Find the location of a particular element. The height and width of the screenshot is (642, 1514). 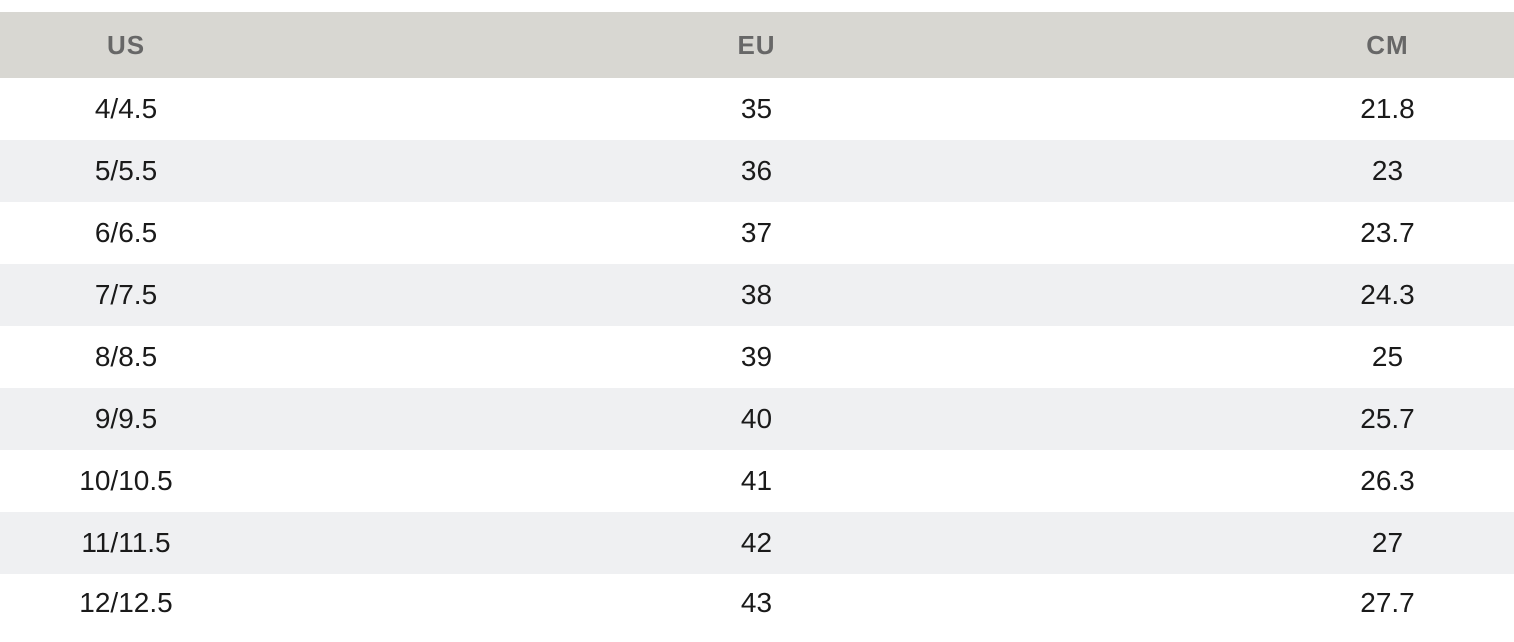

cell-eu: 43 is located at coordinates (756, 602).